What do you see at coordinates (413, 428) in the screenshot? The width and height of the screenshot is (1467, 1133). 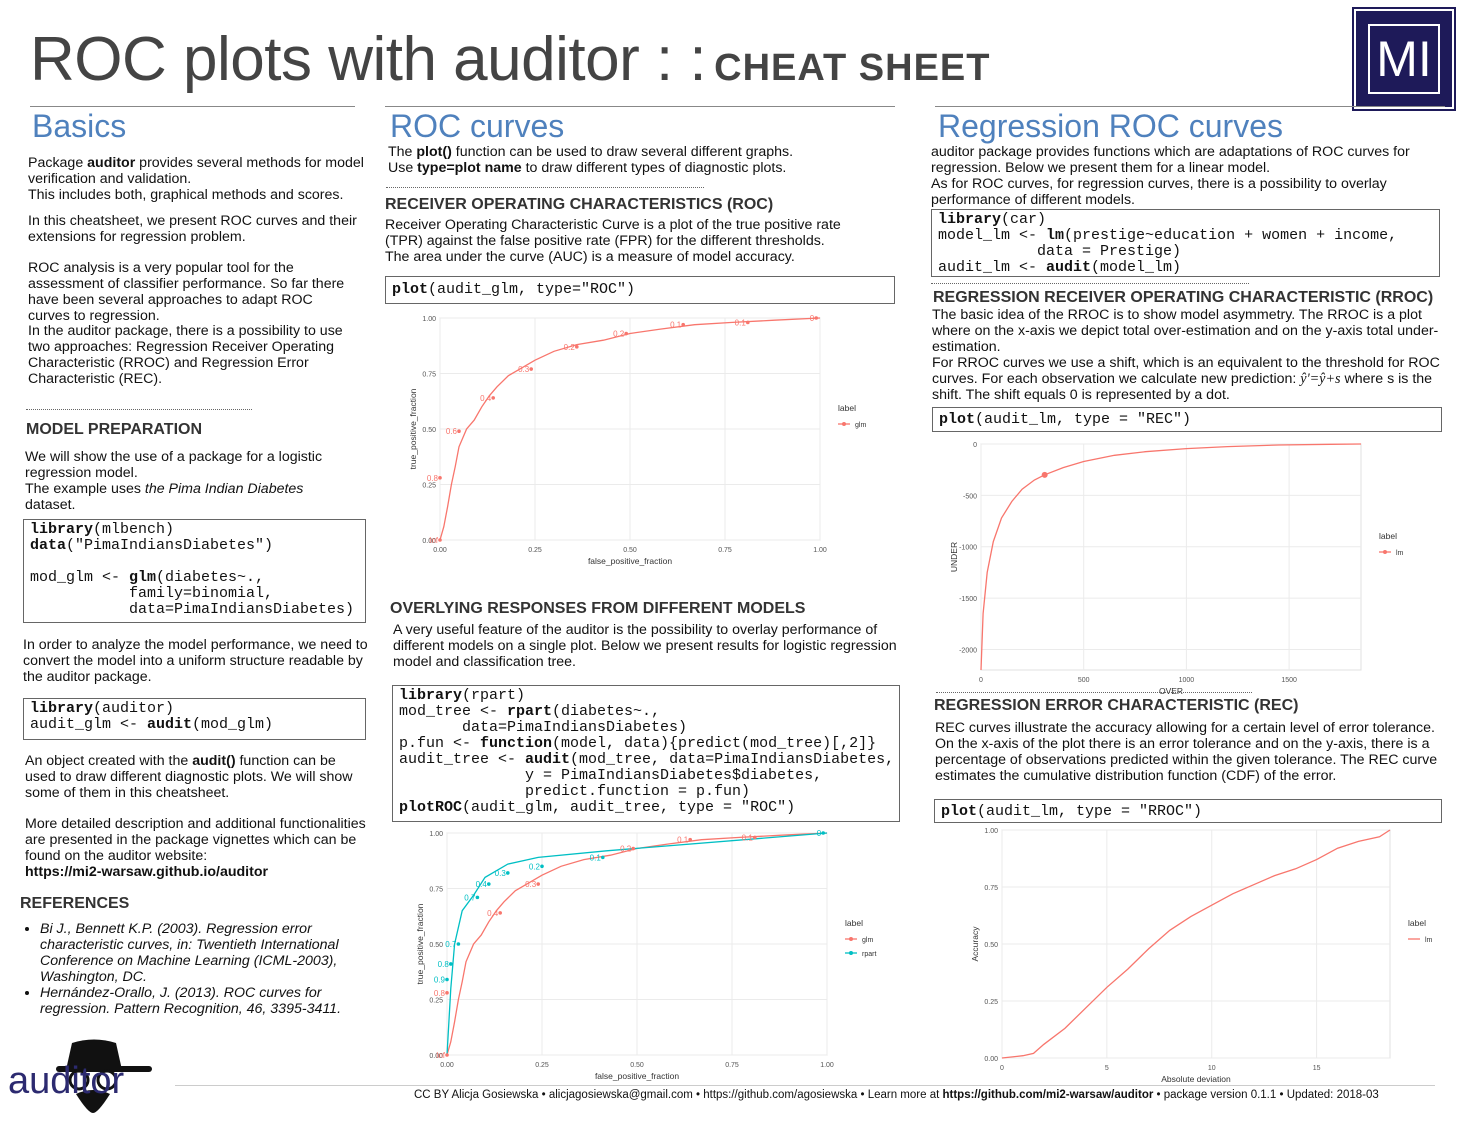 I see `y-axis-label: true_positive_fraction` at bounding box center [413, 428].